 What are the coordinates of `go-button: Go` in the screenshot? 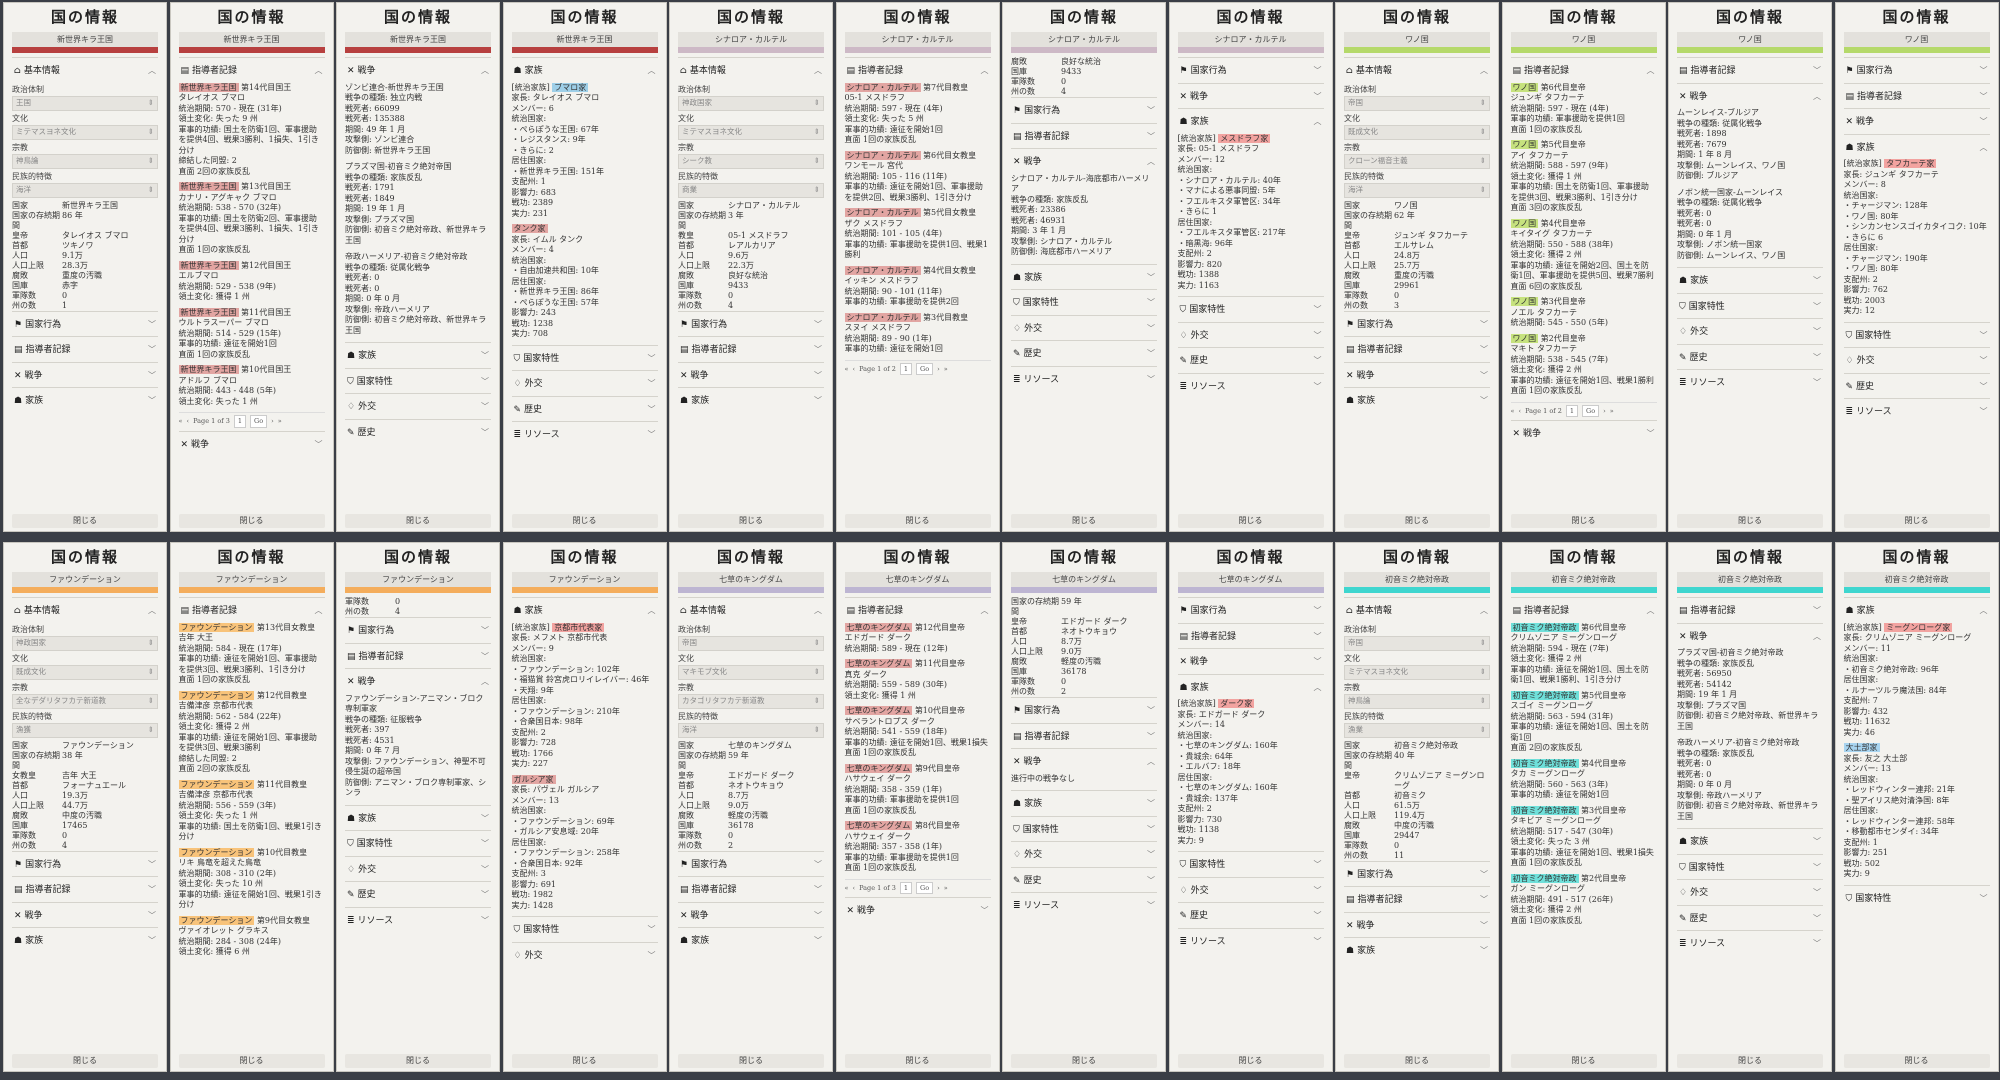 It's located at (259, 421).